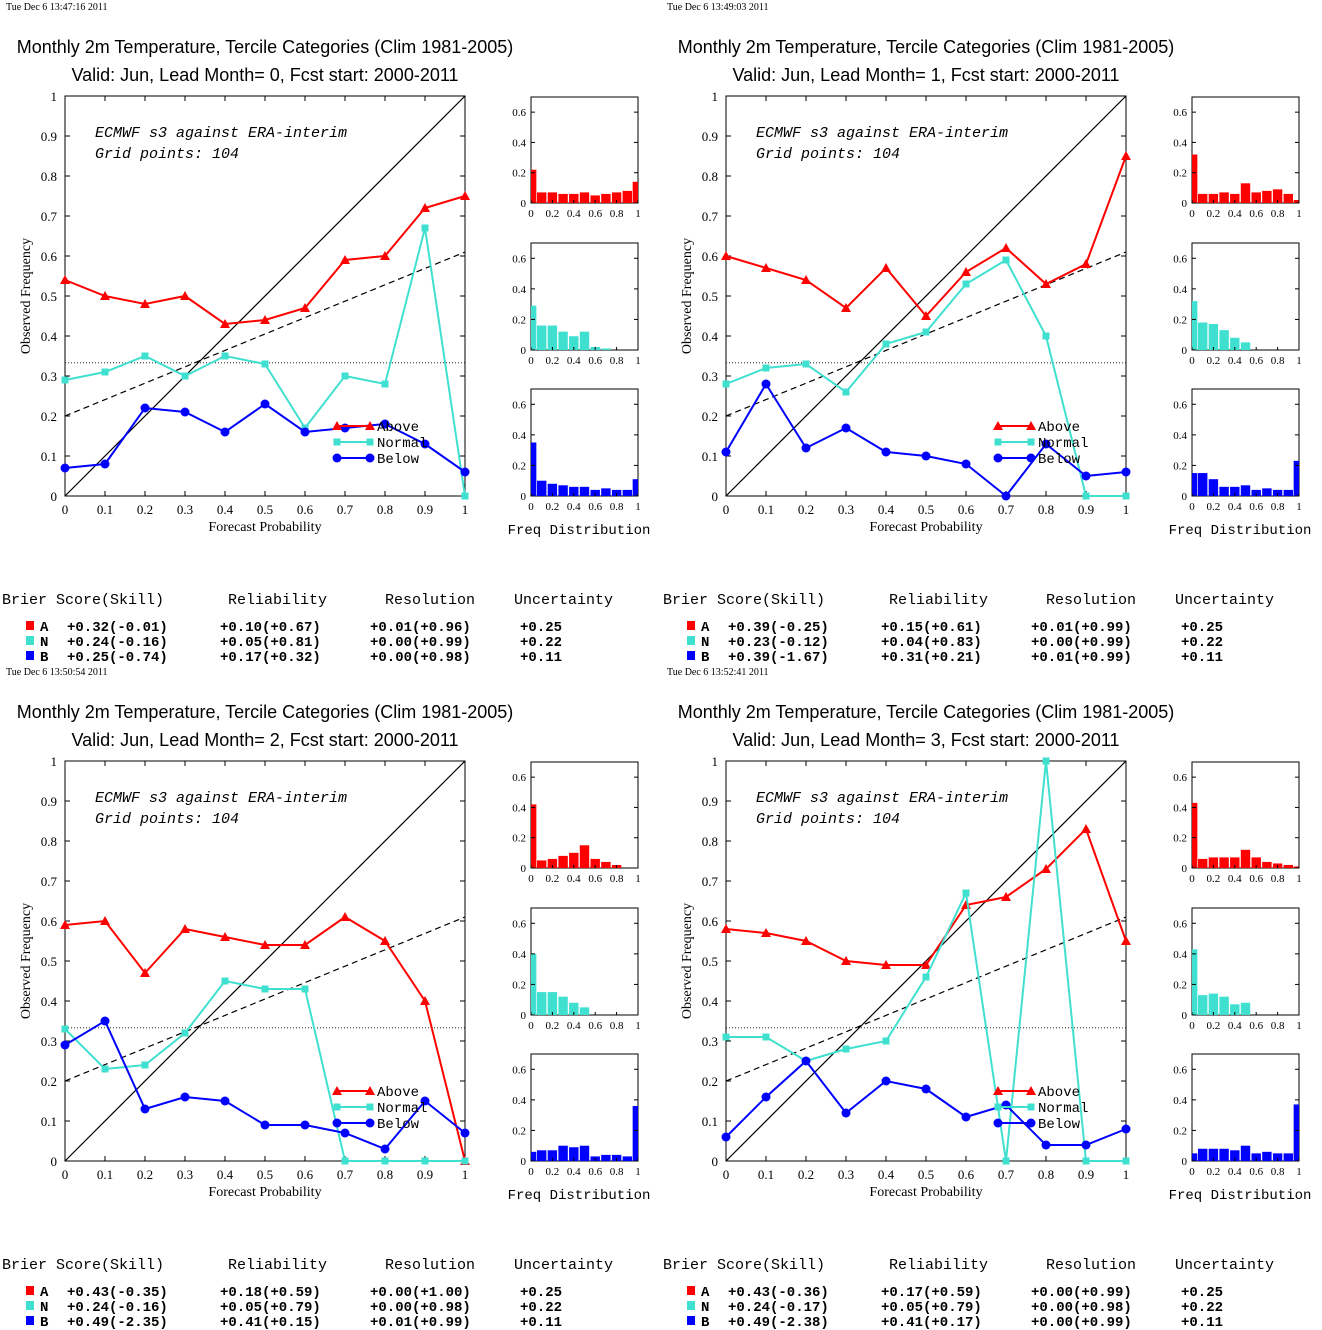  Describe the element at coordinates (1180, 955) in the screenshot. I see `hist-y-tick-label: 0.4` at that location.